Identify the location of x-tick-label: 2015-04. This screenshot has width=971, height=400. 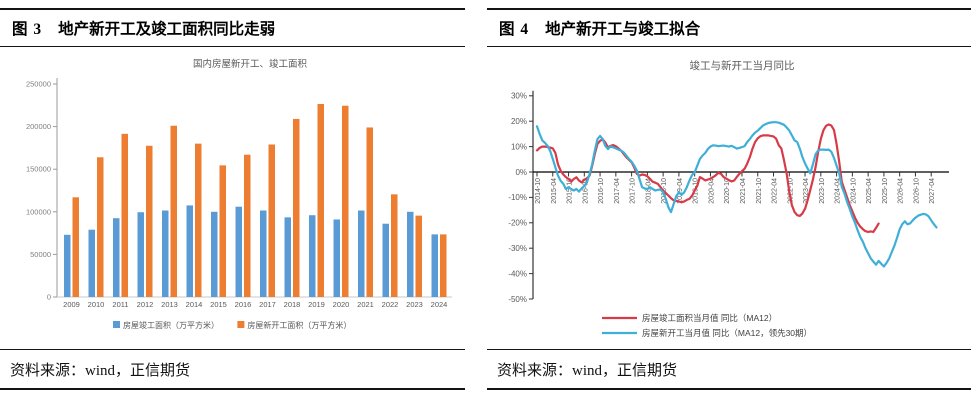
(554, 191).